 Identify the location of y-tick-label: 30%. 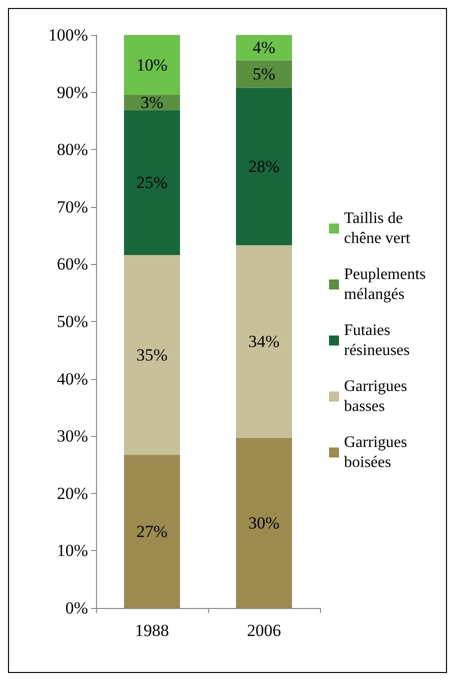
(72, 436).